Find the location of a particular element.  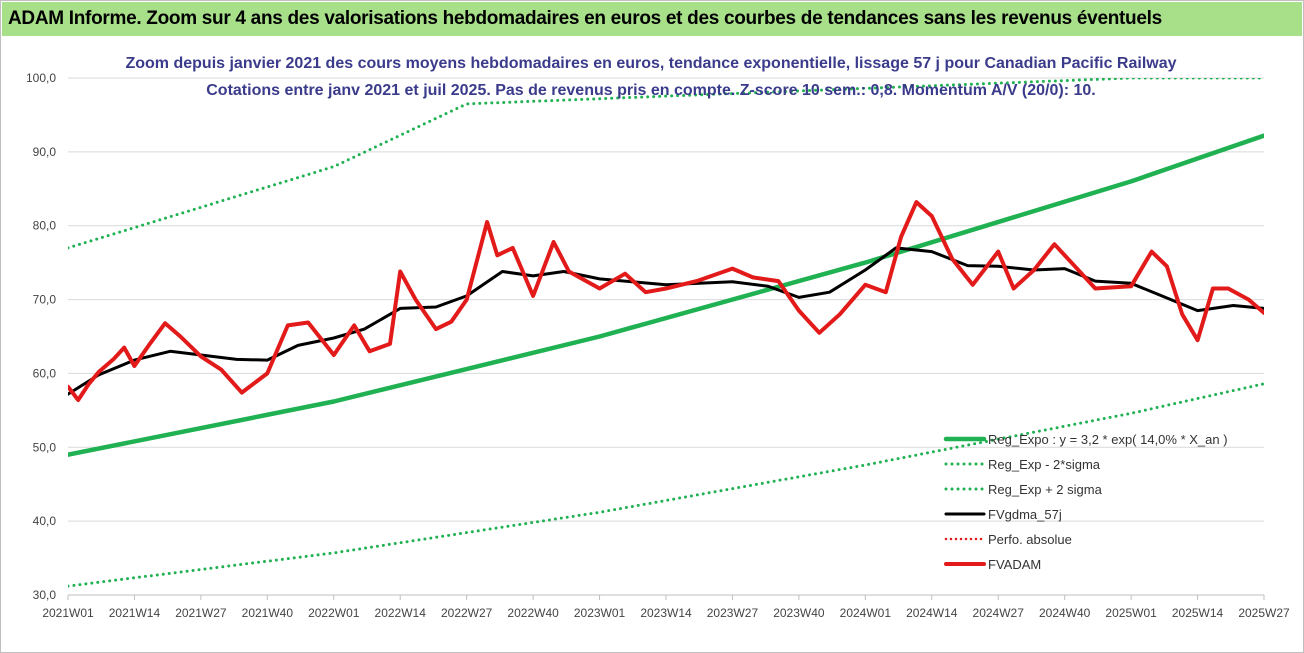

y-tick-label: 90,0 is located at coordinates (45, 152).